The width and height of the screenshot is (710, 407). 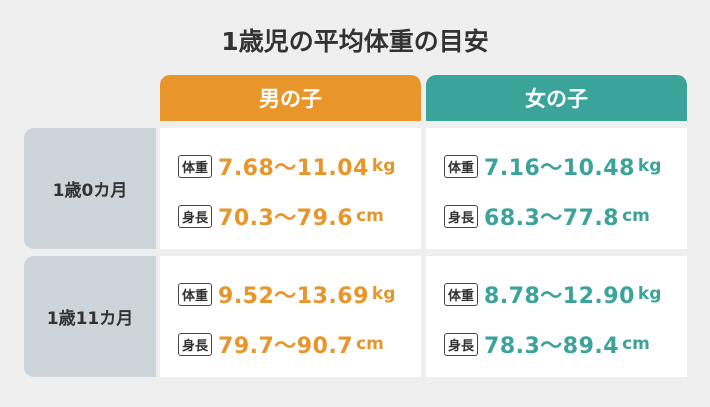 I want to click on measure-value: 70.3～79.6, so click(x=286, y=218).